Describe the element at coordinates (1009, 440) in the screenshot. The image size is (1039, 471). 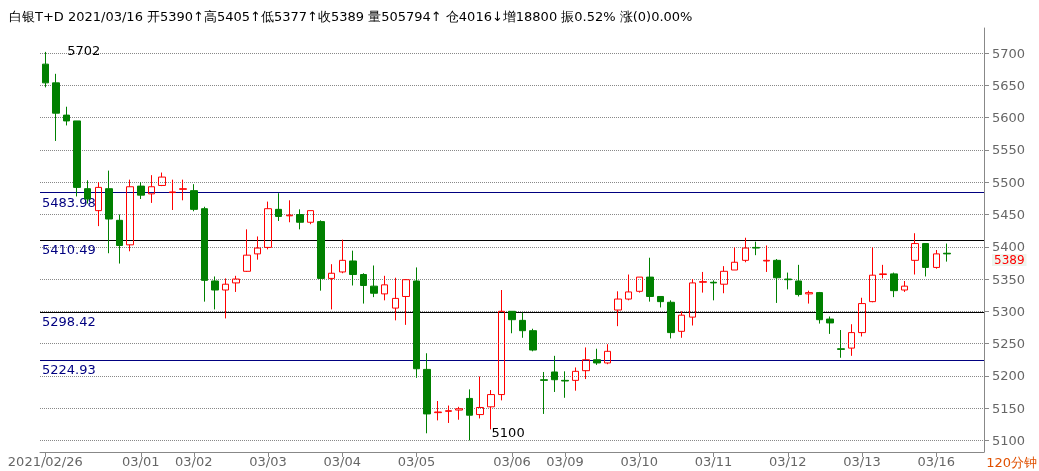
I see `y-tick-label: 5100` at that location.